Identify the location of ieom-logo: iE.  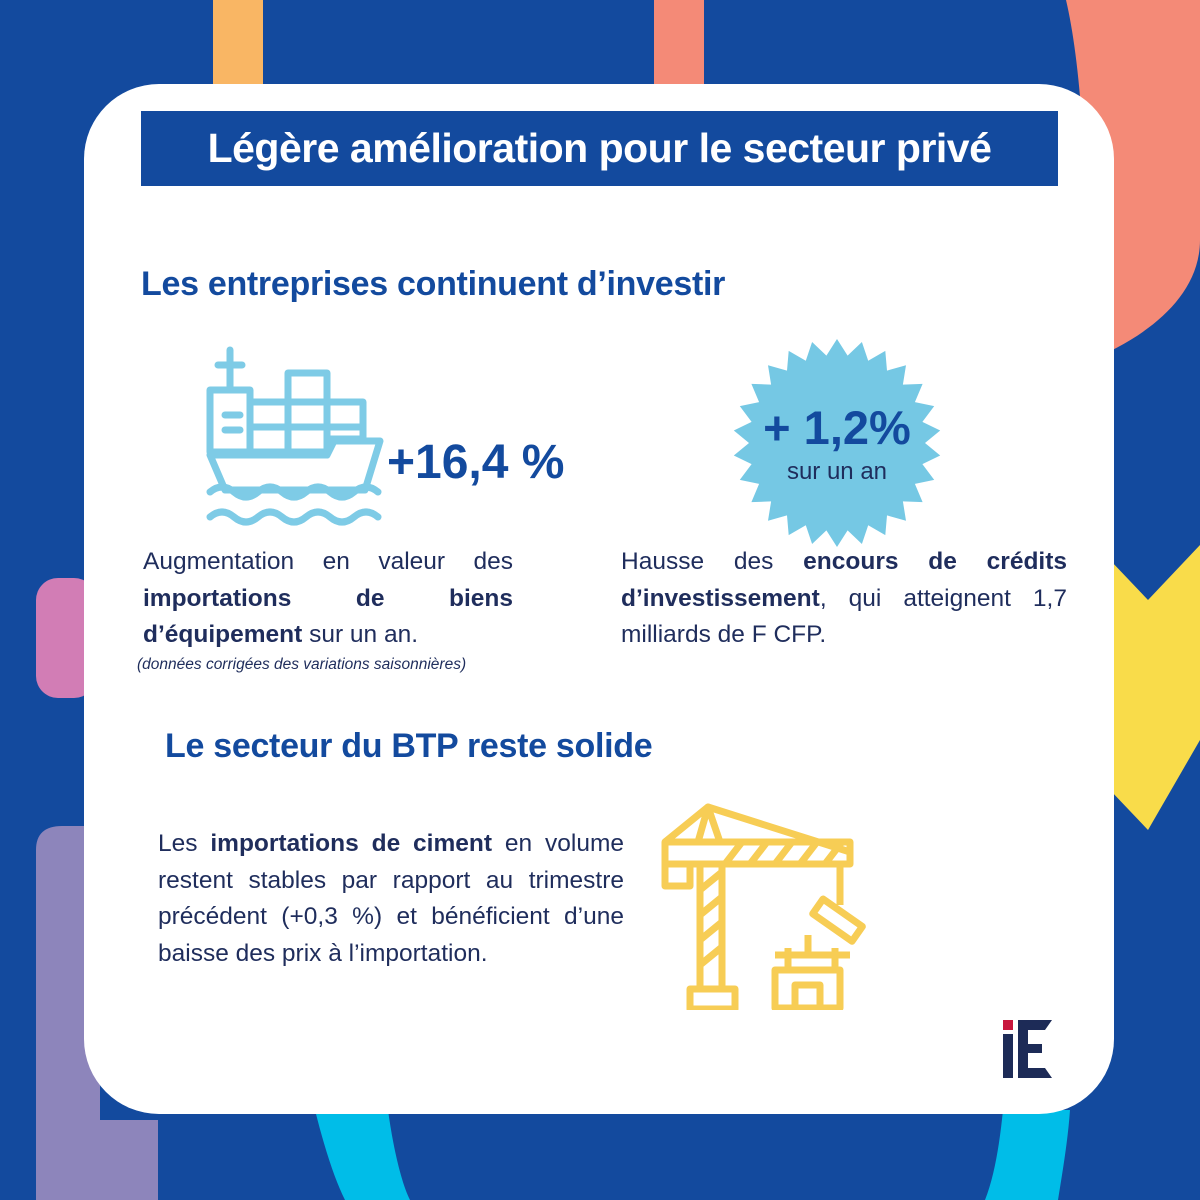
(1028, 1050).